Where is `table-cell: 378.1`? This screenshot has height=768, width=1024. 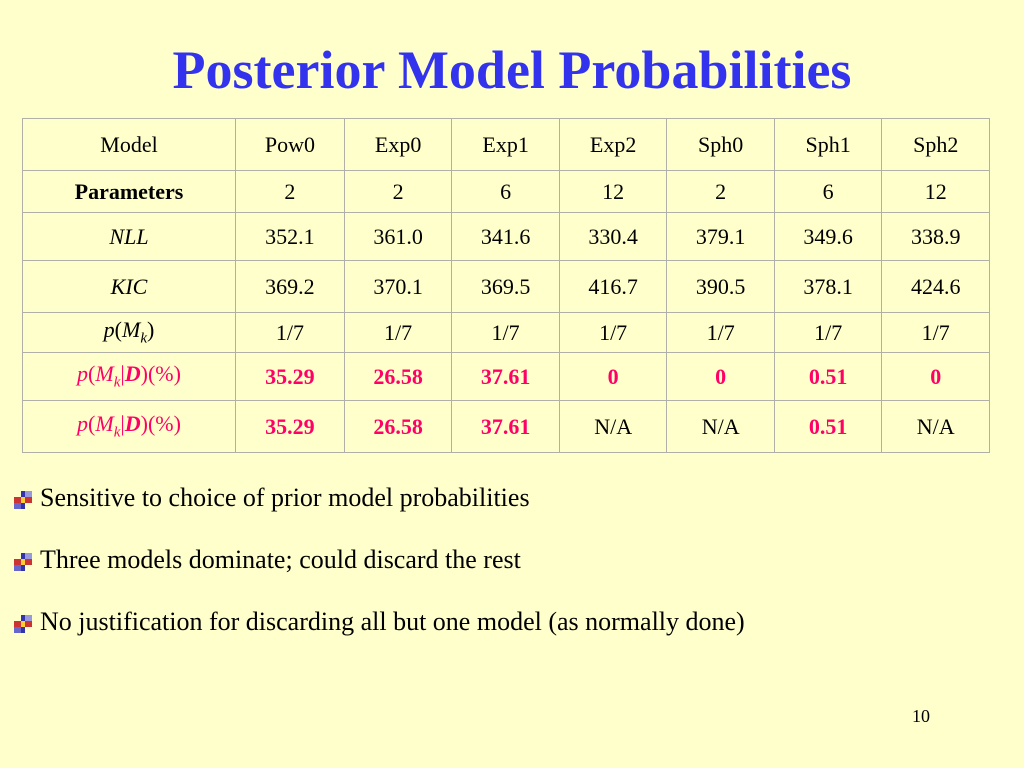 table-cell: 378.1 is located at coordinates (828, 286).